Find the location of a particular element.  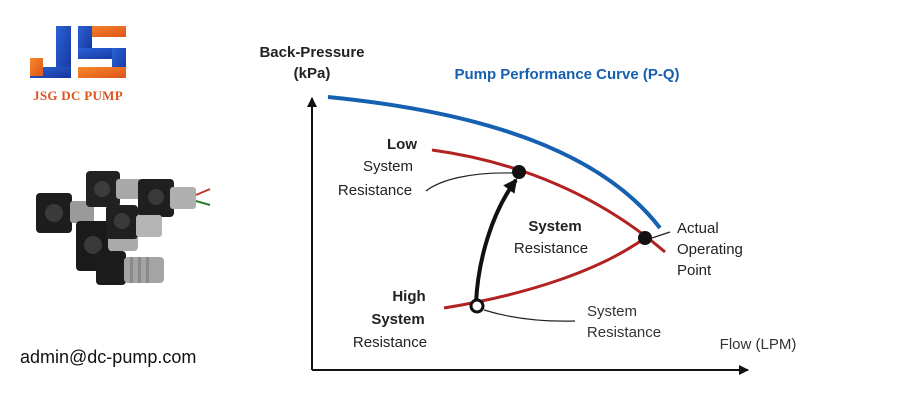

middle-label-line2: Resistance is located at coordinates (551, 248).